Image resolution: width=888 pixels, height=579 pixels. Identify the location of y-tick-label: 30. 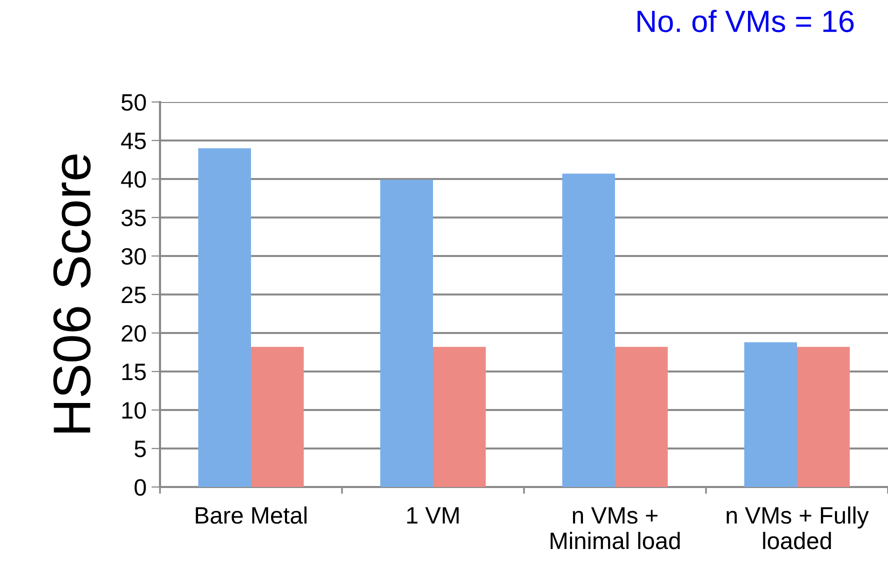
(133, 256).